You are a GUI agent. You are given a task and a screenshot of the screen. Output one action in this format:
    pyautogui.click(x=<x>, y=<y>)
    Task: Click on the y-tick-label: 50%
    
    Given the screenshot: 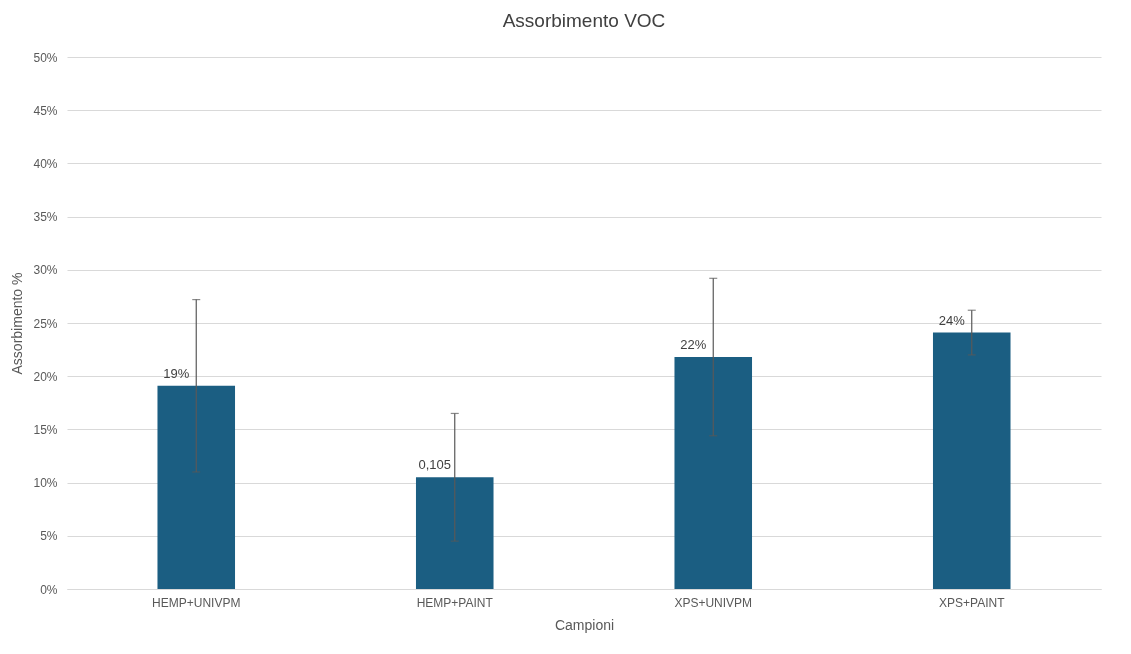 What is the action you would take?
    pyautogui.click(x=45, y=57)
    